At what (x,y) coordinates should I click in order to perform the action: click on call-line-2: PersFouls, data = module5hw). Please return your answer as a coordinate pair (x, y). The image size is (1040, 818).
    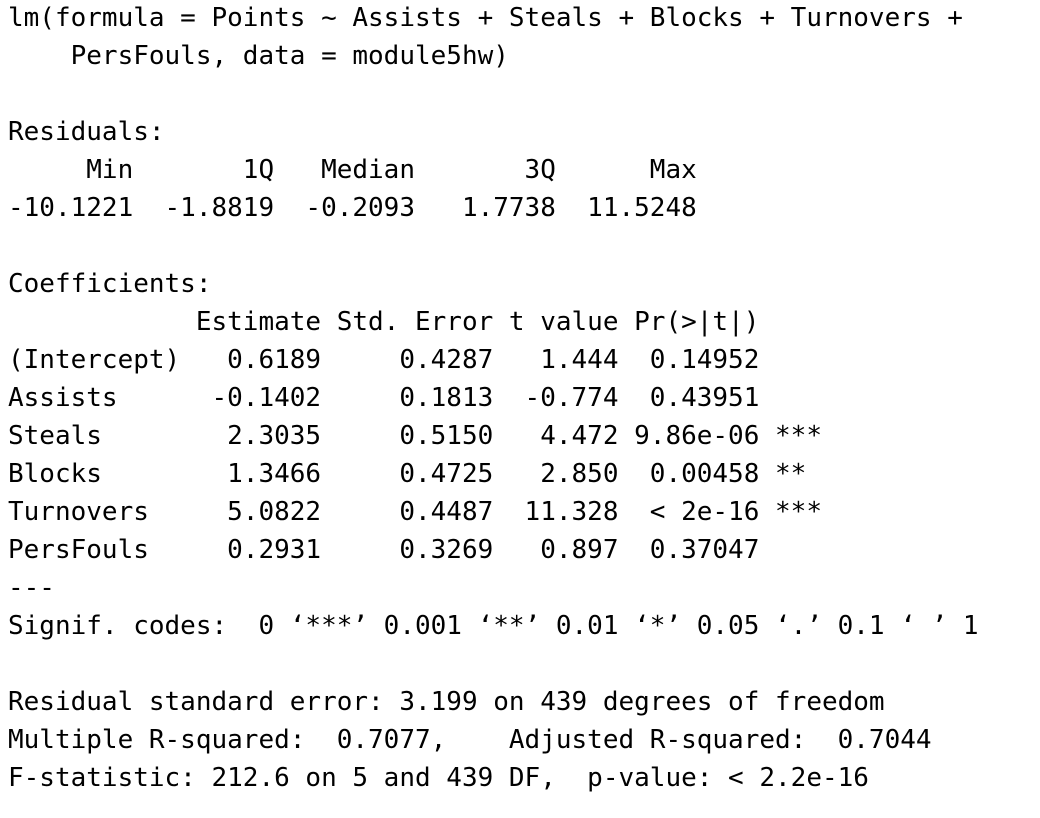
    Looking at the image, I should click on (258, 56).